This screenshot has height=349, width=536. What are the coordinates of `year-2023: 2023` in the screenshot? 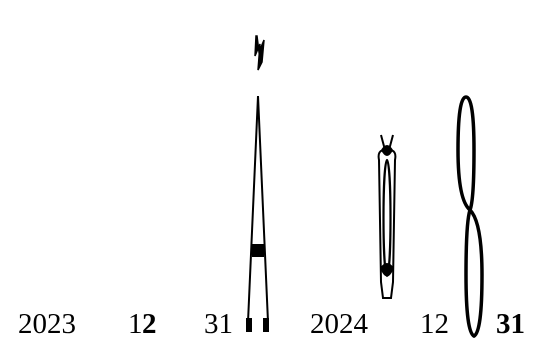 It's located at (47, 324).